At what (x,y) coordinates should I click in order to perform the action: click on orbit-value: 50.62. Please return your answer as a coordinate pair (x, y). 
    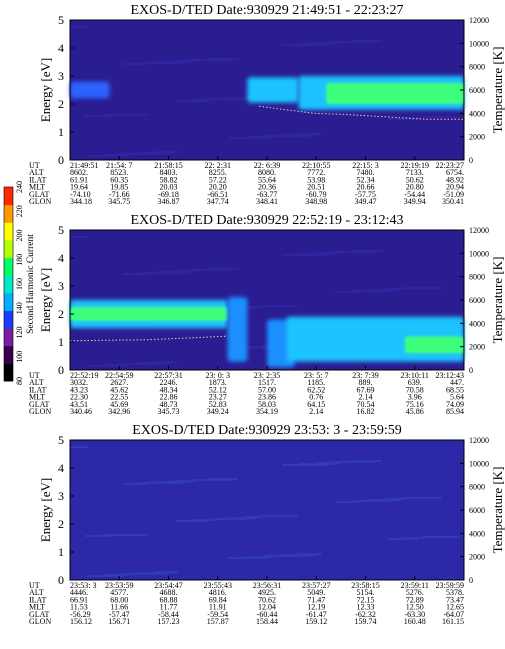
    Looking at the image, I should click on (415, 179).